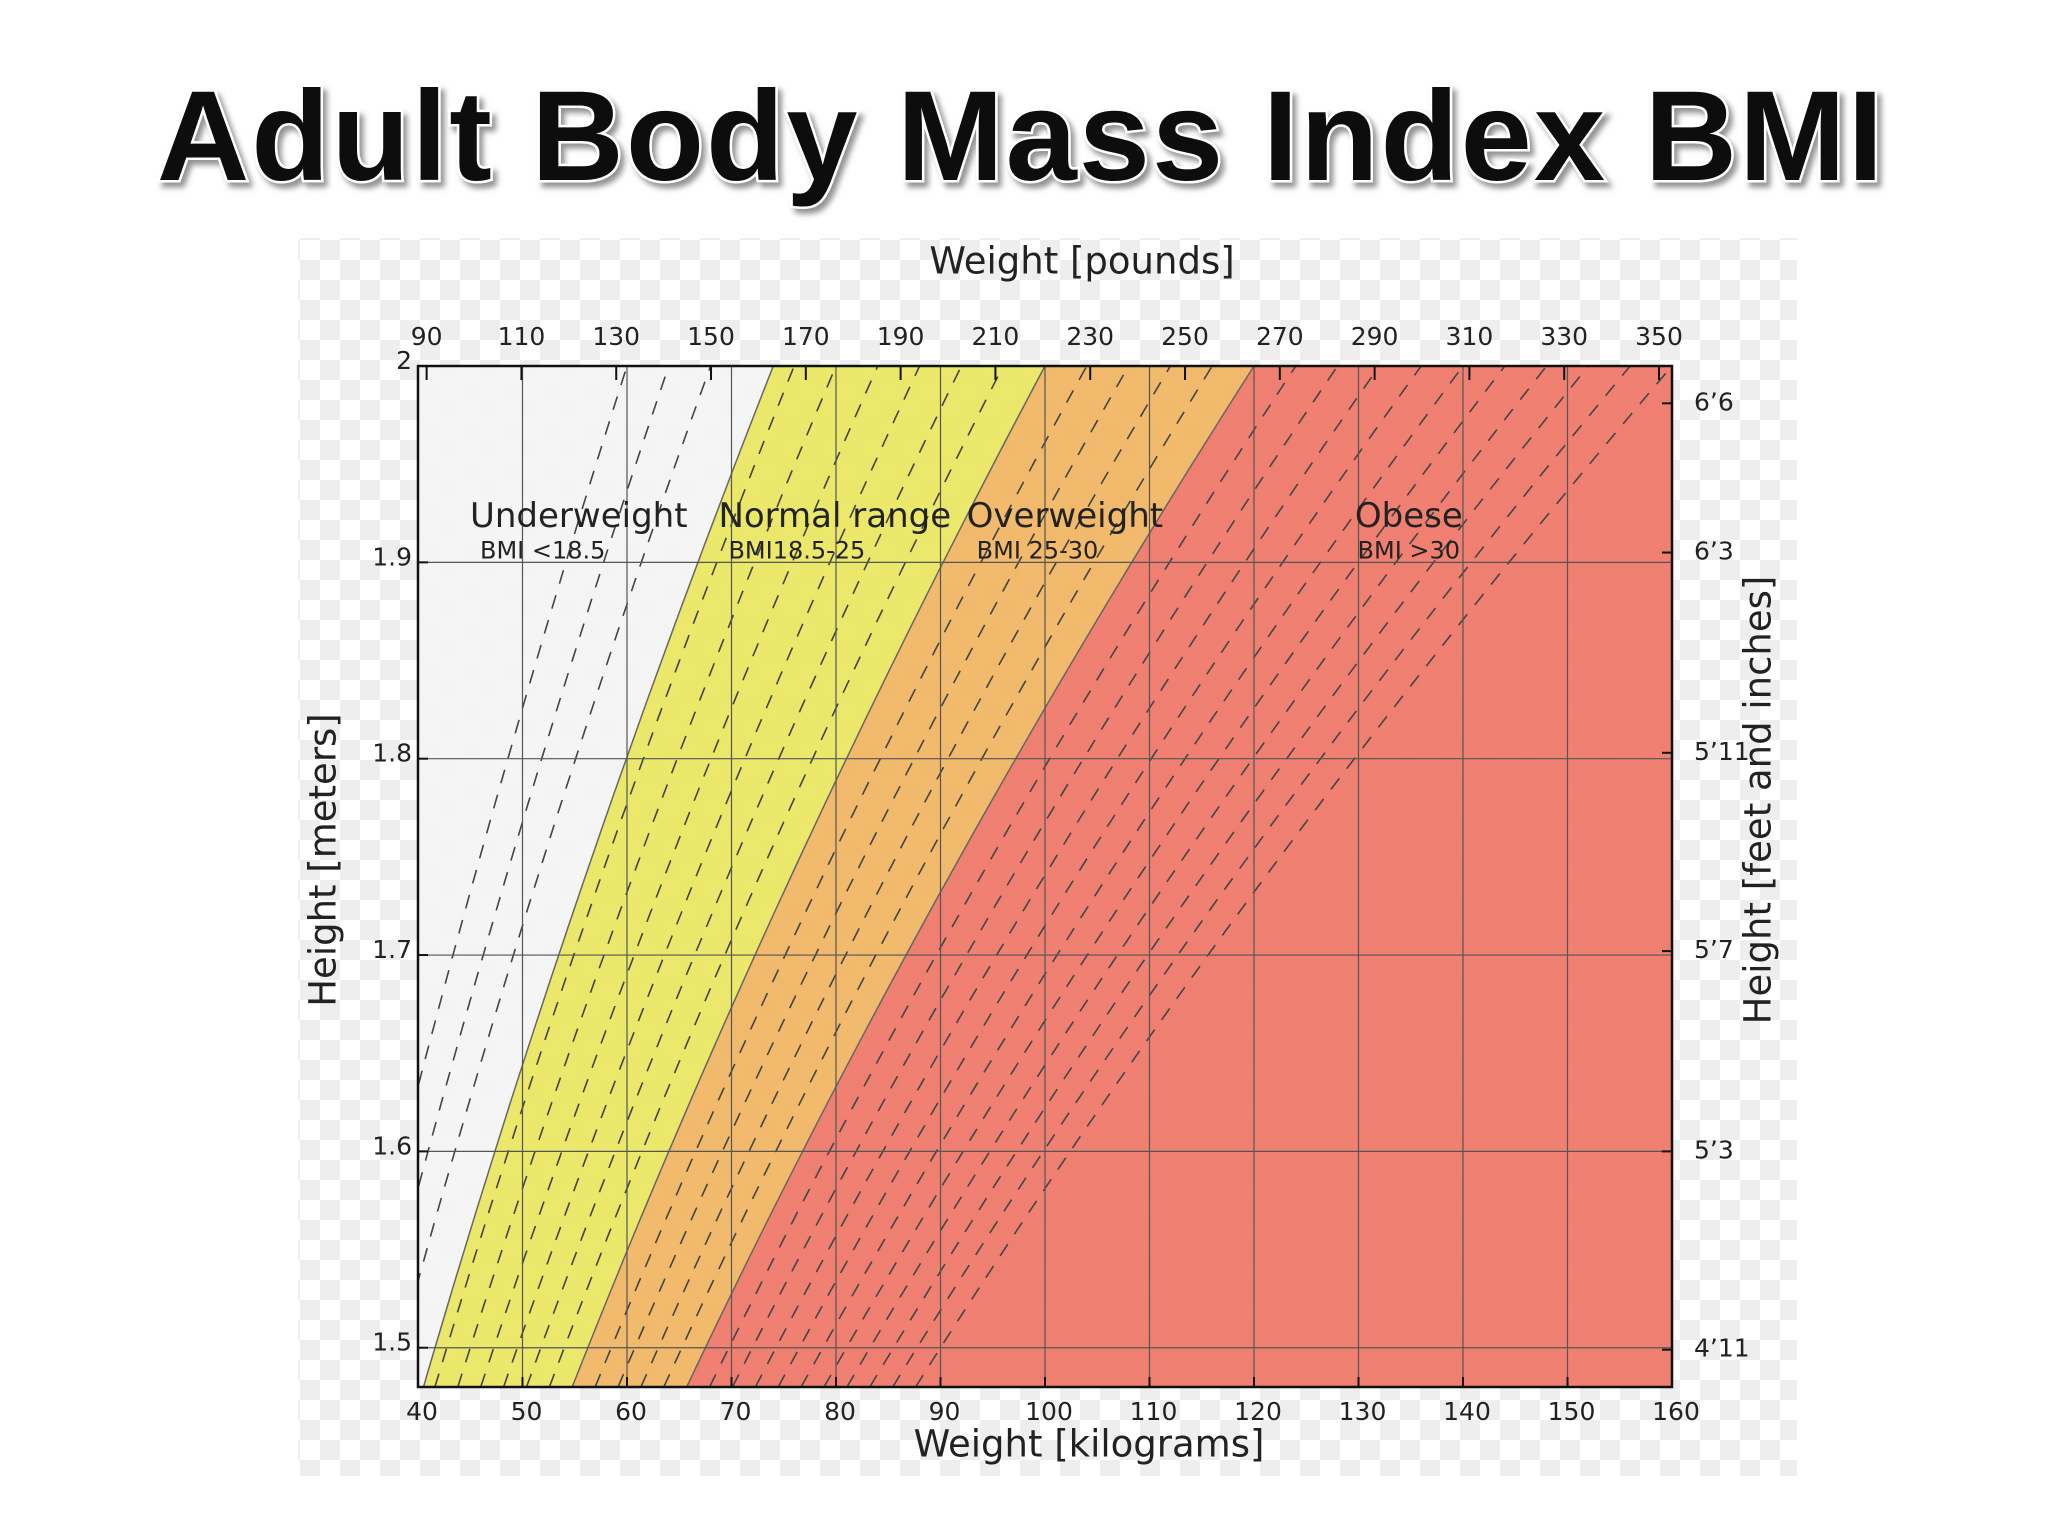  I want to click on y2-tick-label: 5’3, so click(1714, 1149).